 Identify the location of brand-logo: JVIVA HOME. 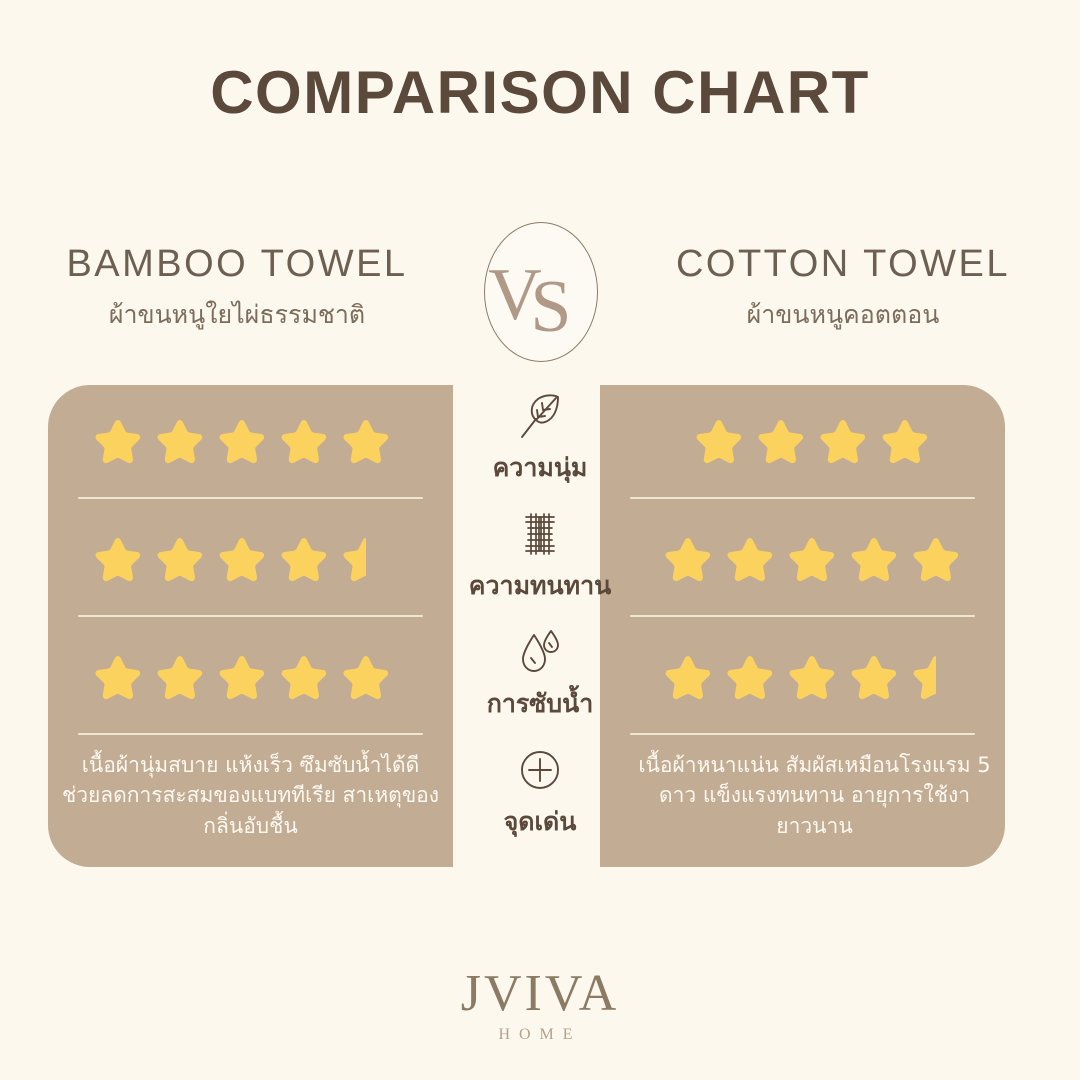
(540, 1006).